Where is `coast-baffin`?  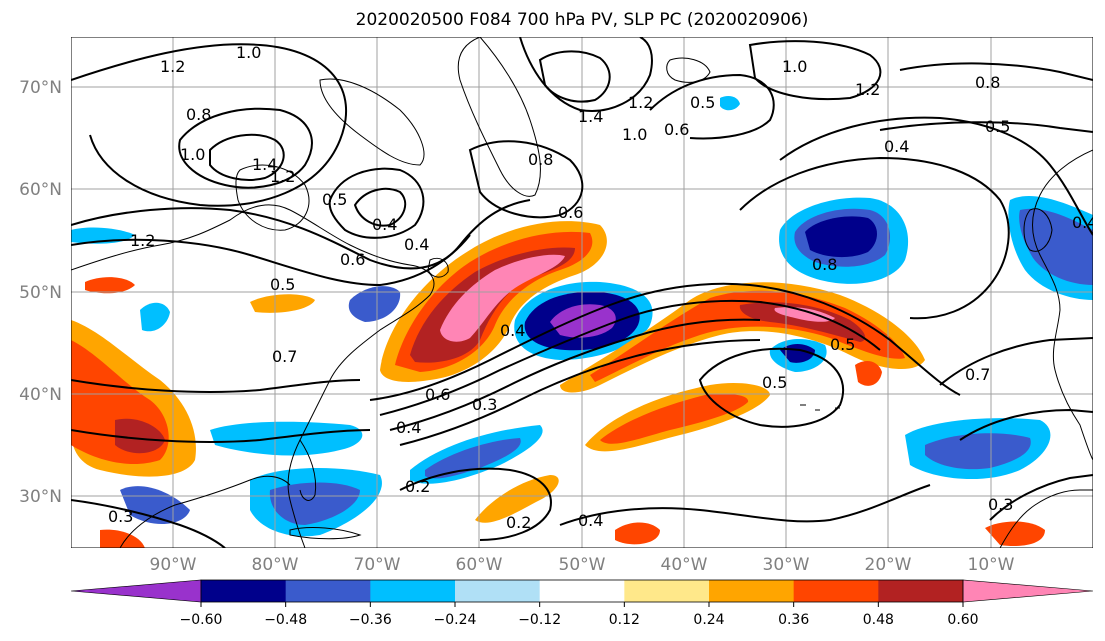
coast-baffin is located at coordinates (372, 122).